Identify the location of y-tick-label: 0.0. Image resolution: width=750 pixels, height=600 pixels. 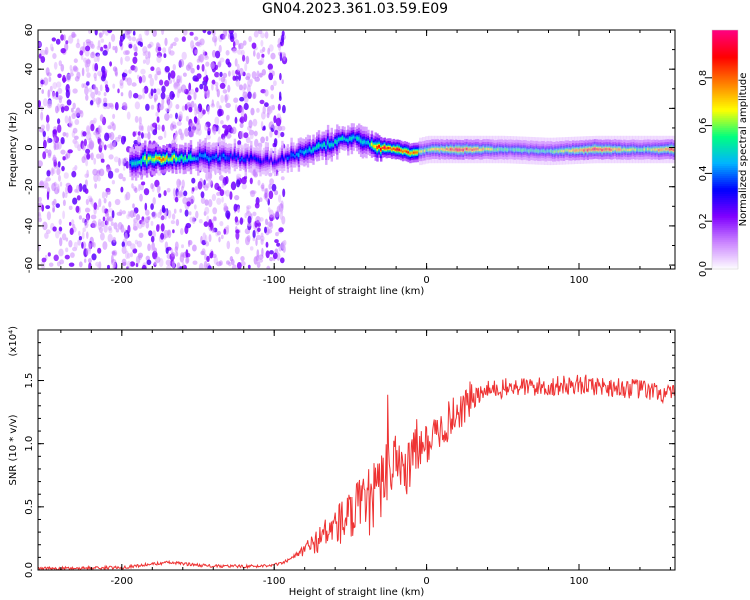
(29, 570).